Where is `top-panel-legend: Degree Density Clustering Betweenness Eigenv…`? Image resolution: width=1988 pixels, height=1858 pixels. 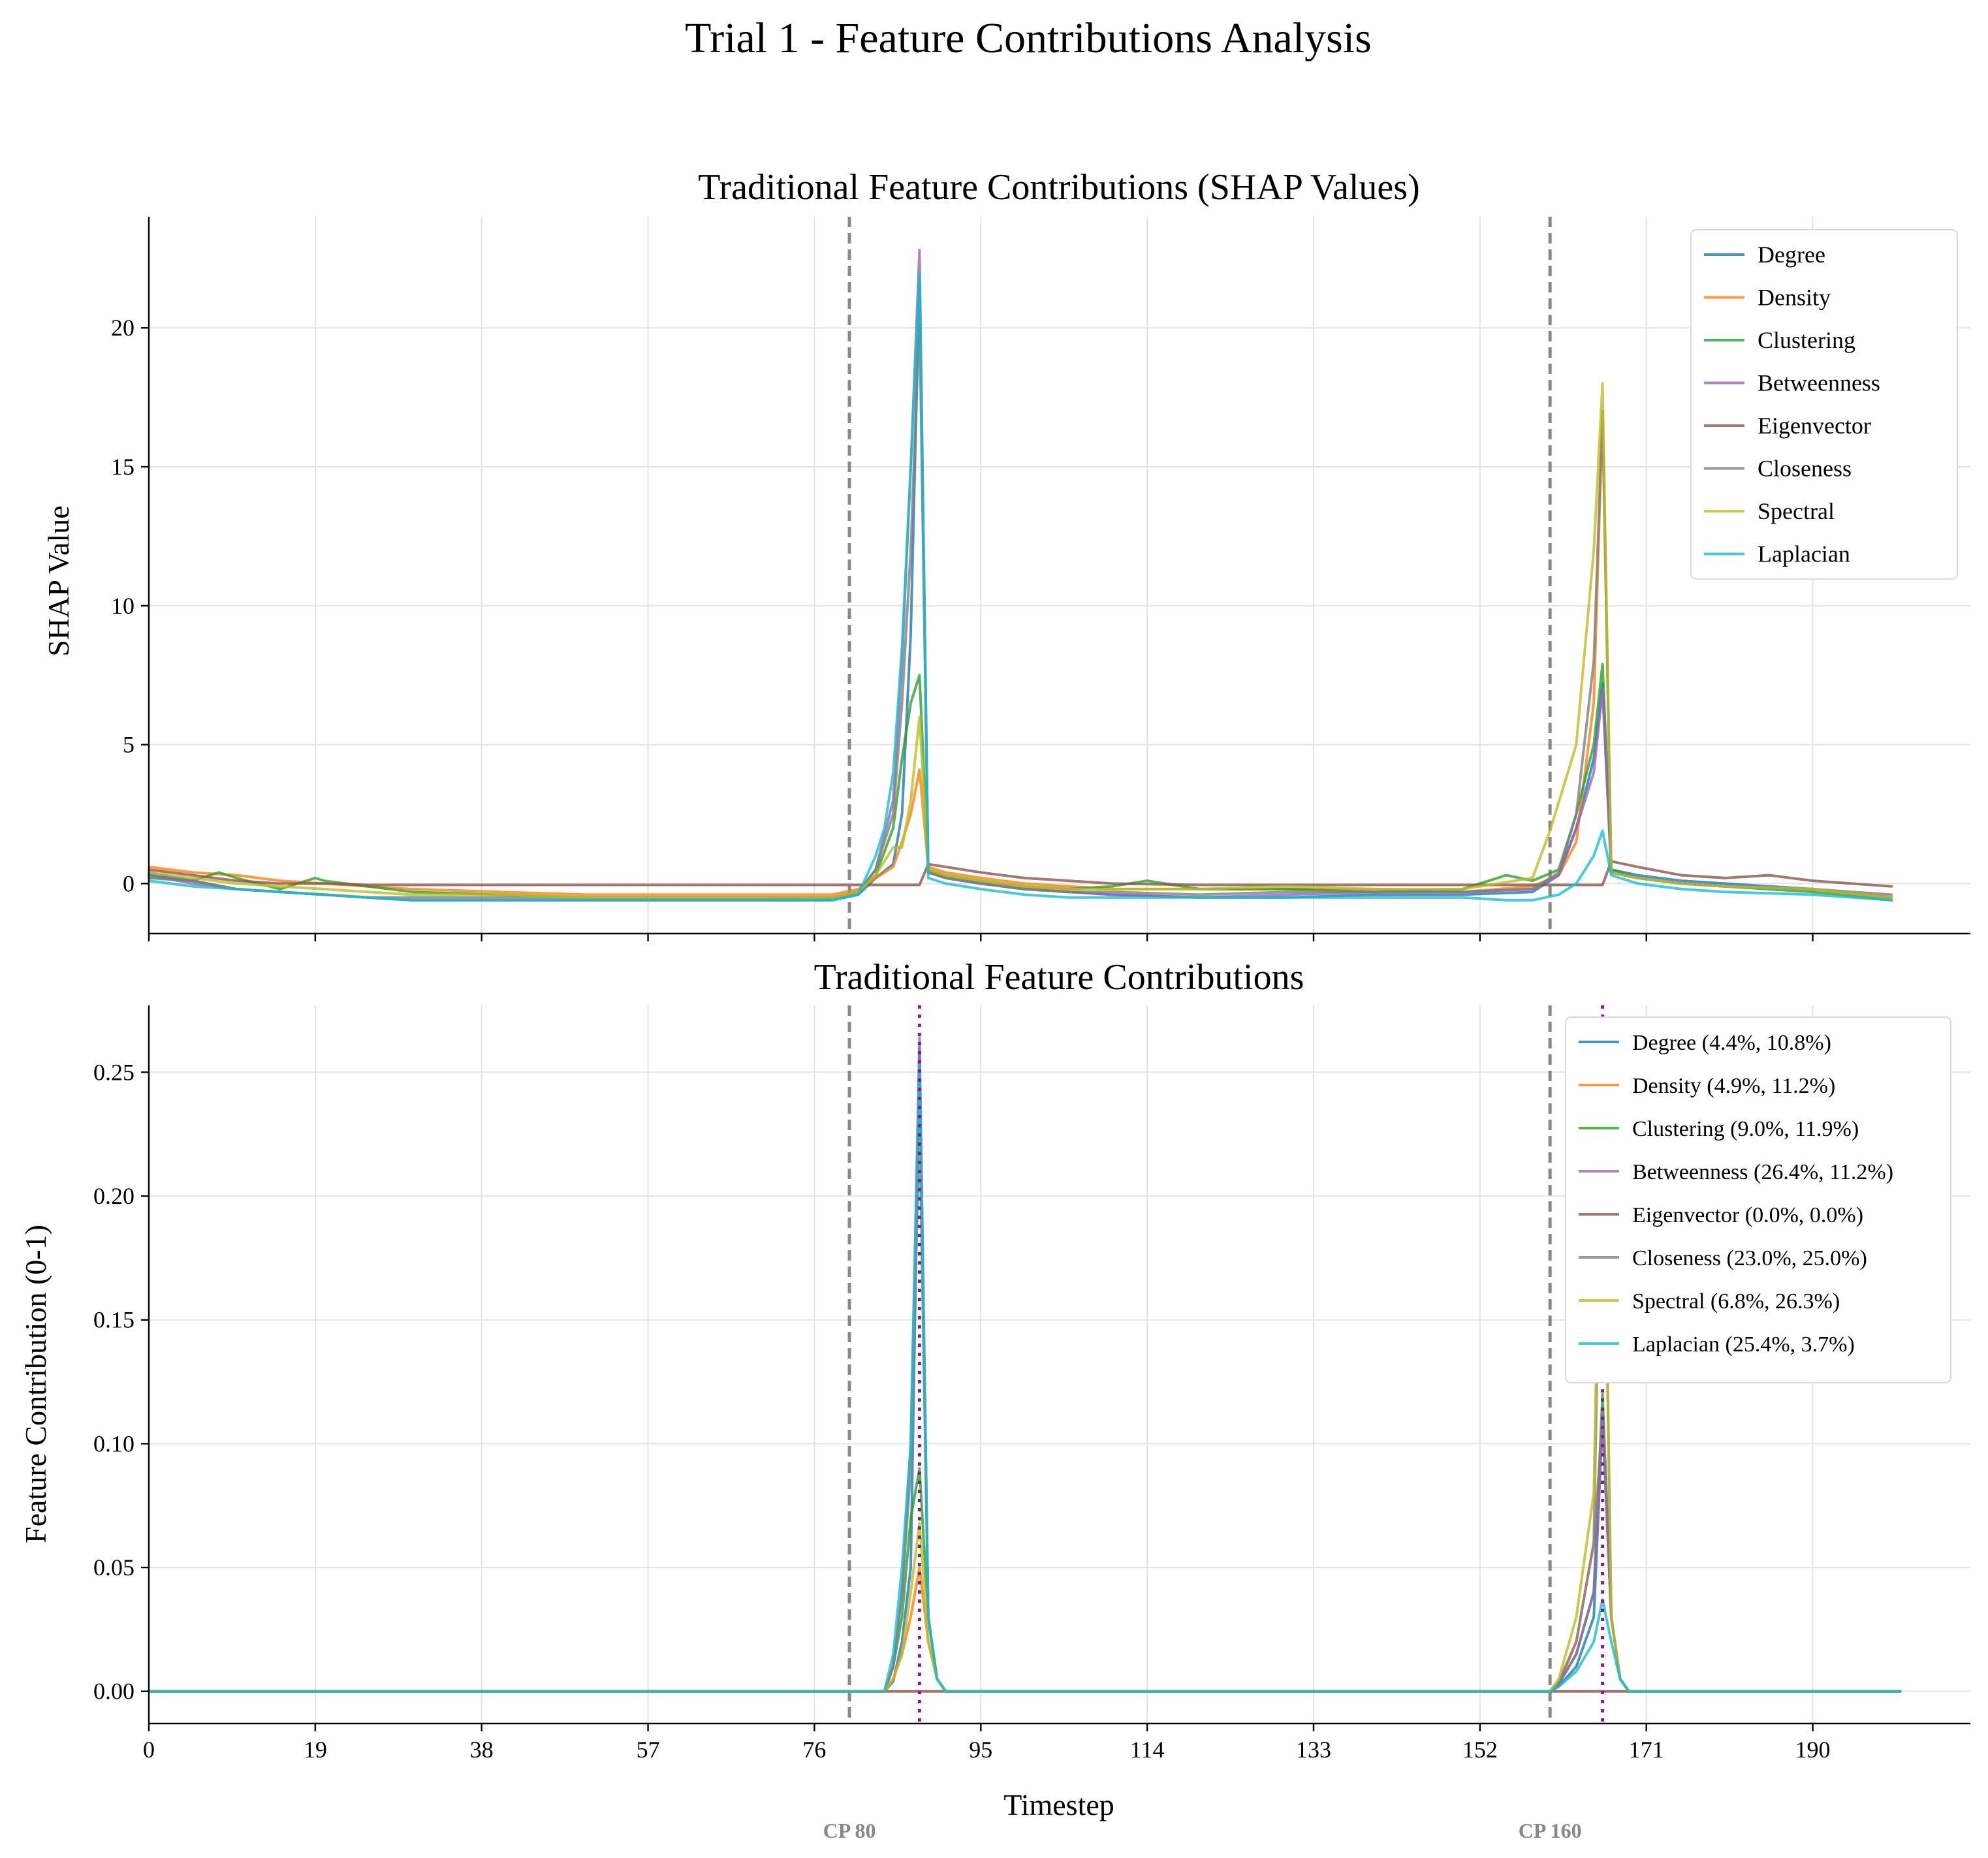
top-panel-legend: Degree Density Clustering Betweenness Eigenv… is located at coordinates (1824, 405).